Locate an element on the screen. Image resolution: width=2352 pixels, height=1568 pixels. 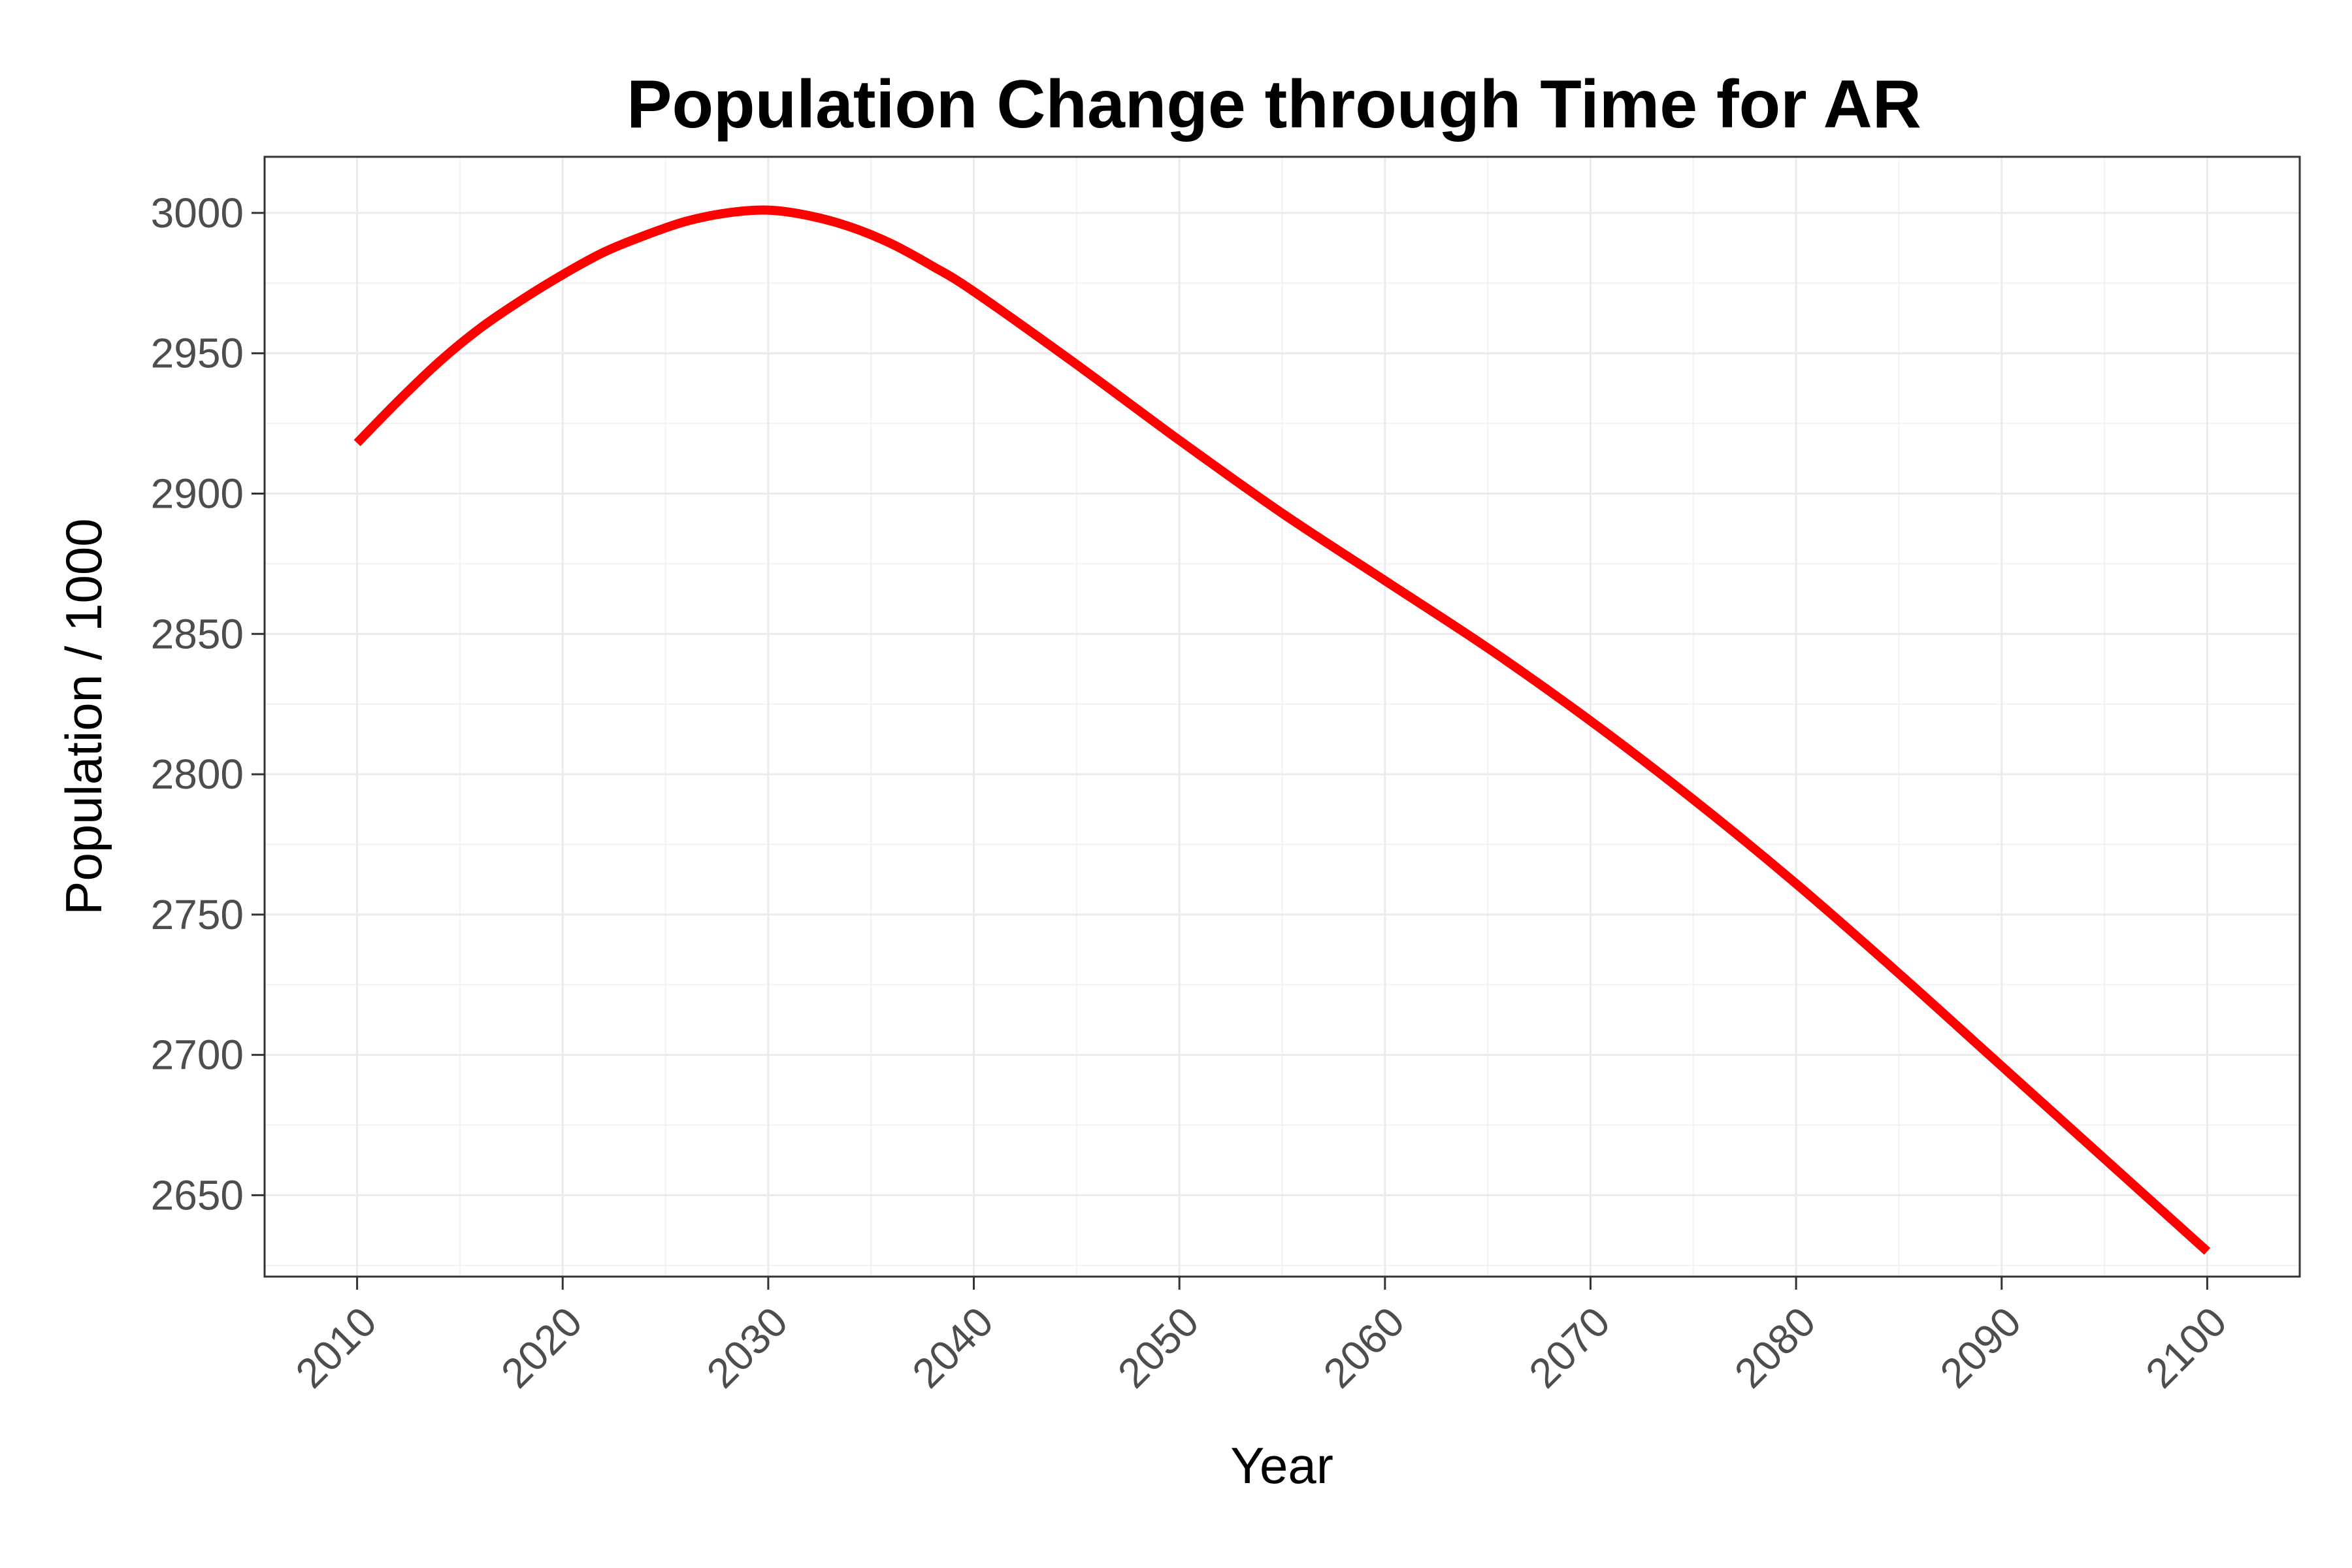
y-tick-label: 3000 is located at coordinates (197, 213).